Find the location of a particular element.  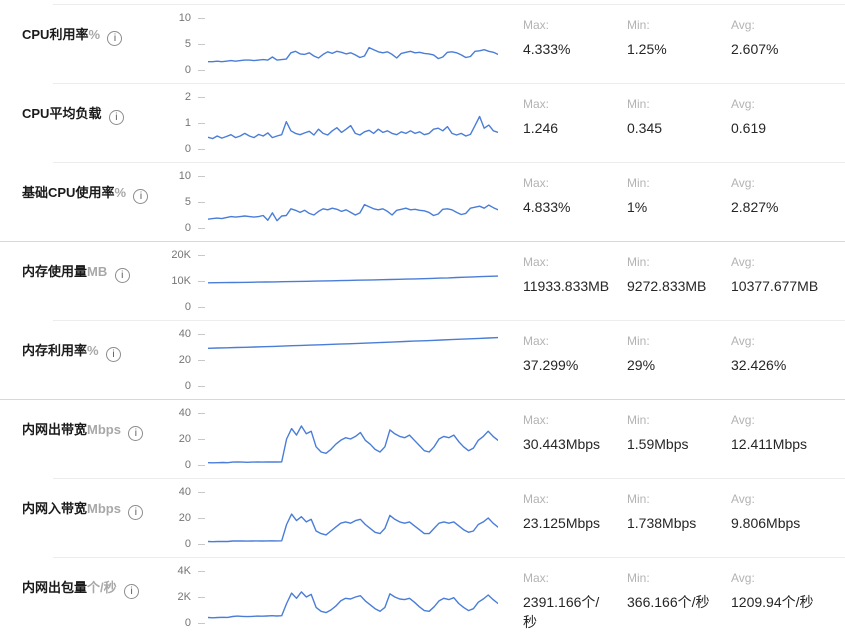

y-tick-label: 10 is located at coordinates (184, 18).